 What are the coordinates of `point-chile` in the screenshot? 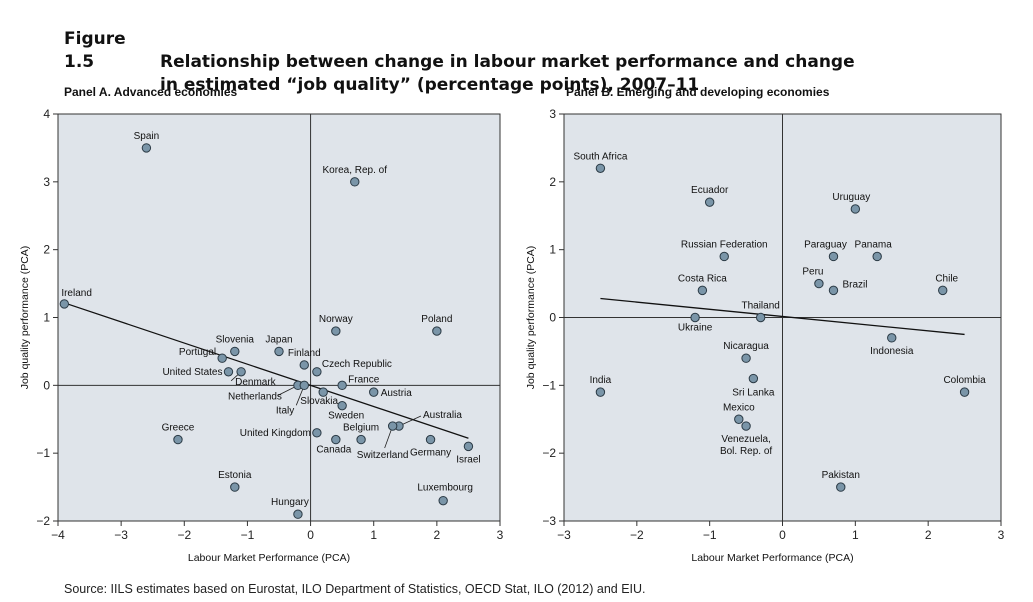 It's located at (943, 290).